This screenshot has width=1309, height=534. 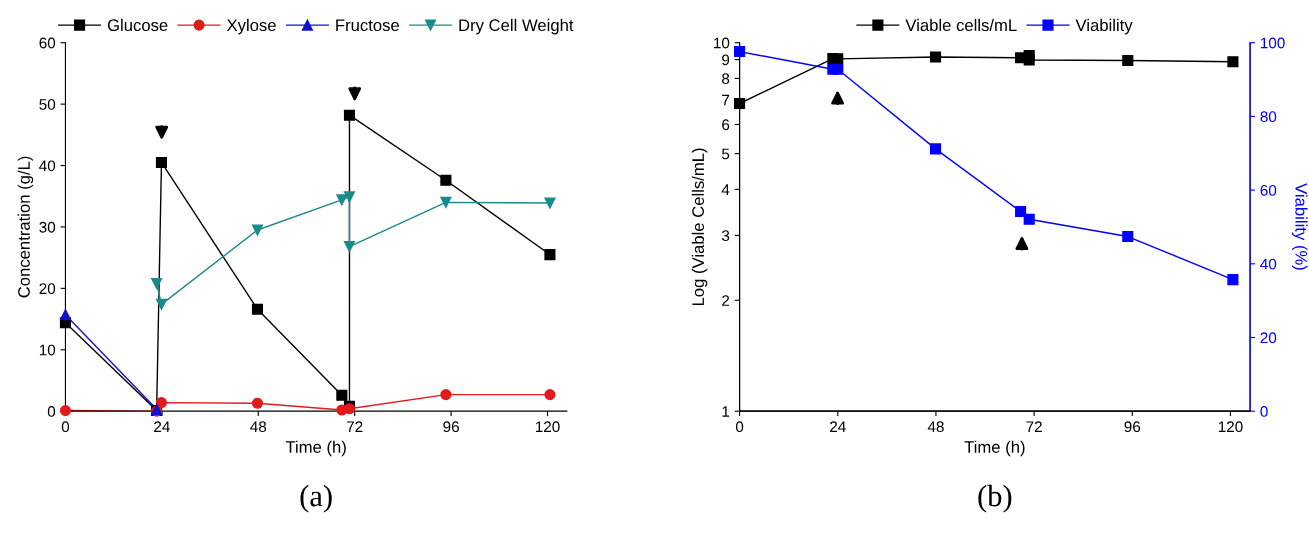 What do you see at coordinates (516, 26) in the screenshot?
I see `legend-label: Dry Cell Weight` at bounding box center [516, 26].